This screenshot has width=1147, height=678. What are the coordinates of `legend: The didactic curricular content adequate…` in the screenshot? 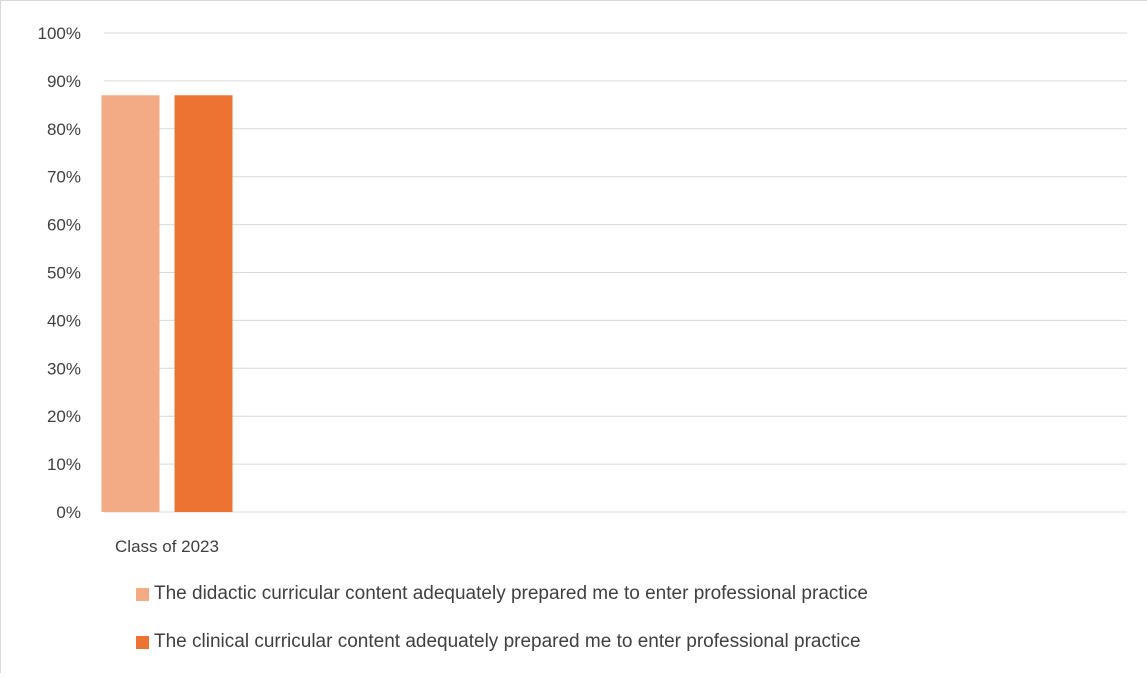 It's located at (636, 630).